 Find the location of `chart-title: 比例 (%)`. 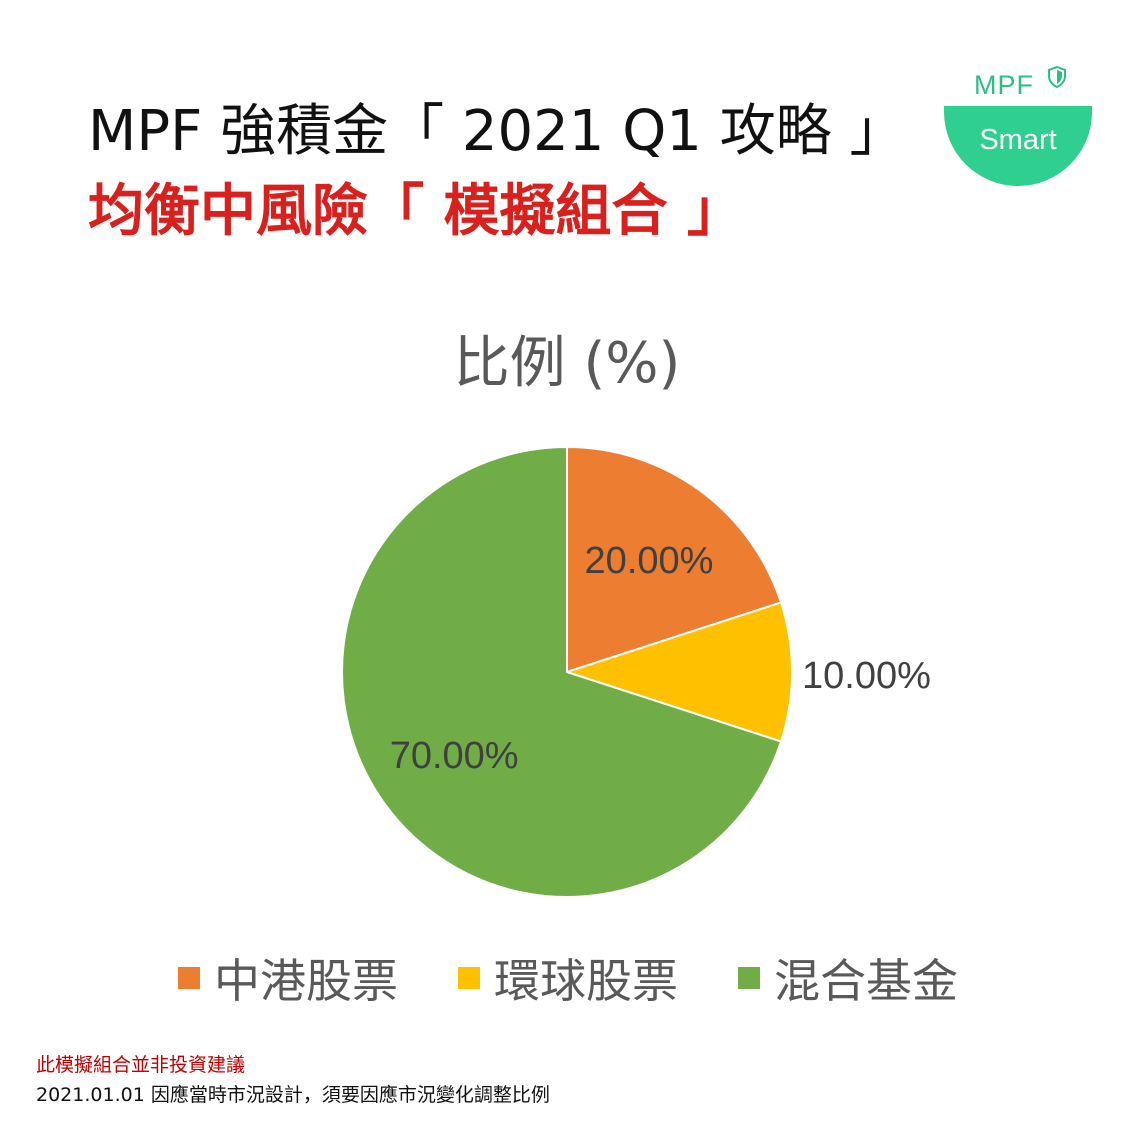

chart-title: 比例 (%) is located at coordinates (567, 363).